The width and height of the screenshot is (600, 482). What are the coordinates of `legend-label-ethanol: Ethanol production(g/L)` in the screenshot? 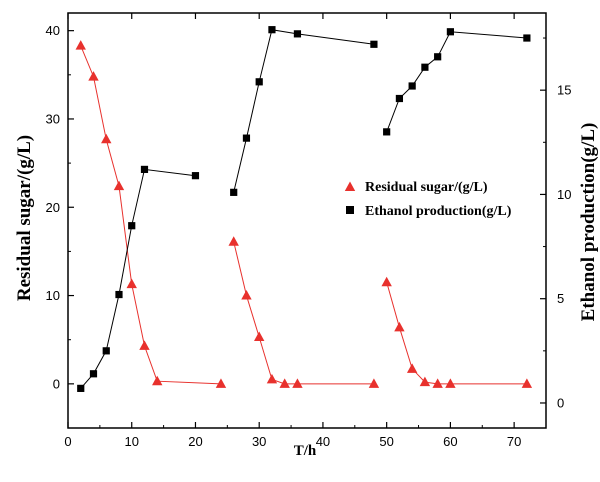 It's located at (438, 211).